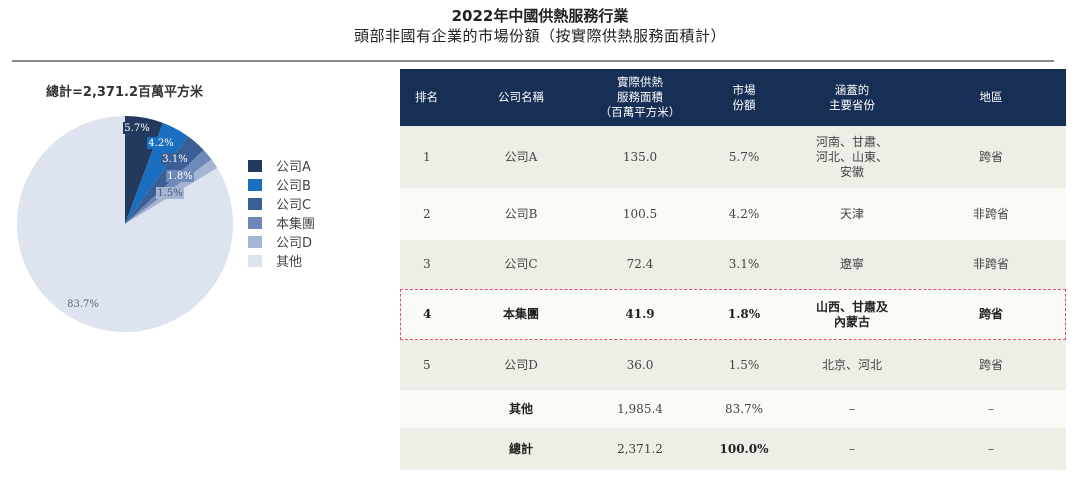  I want to click on pie-slice-label: 83.7%, so click(83, 304).